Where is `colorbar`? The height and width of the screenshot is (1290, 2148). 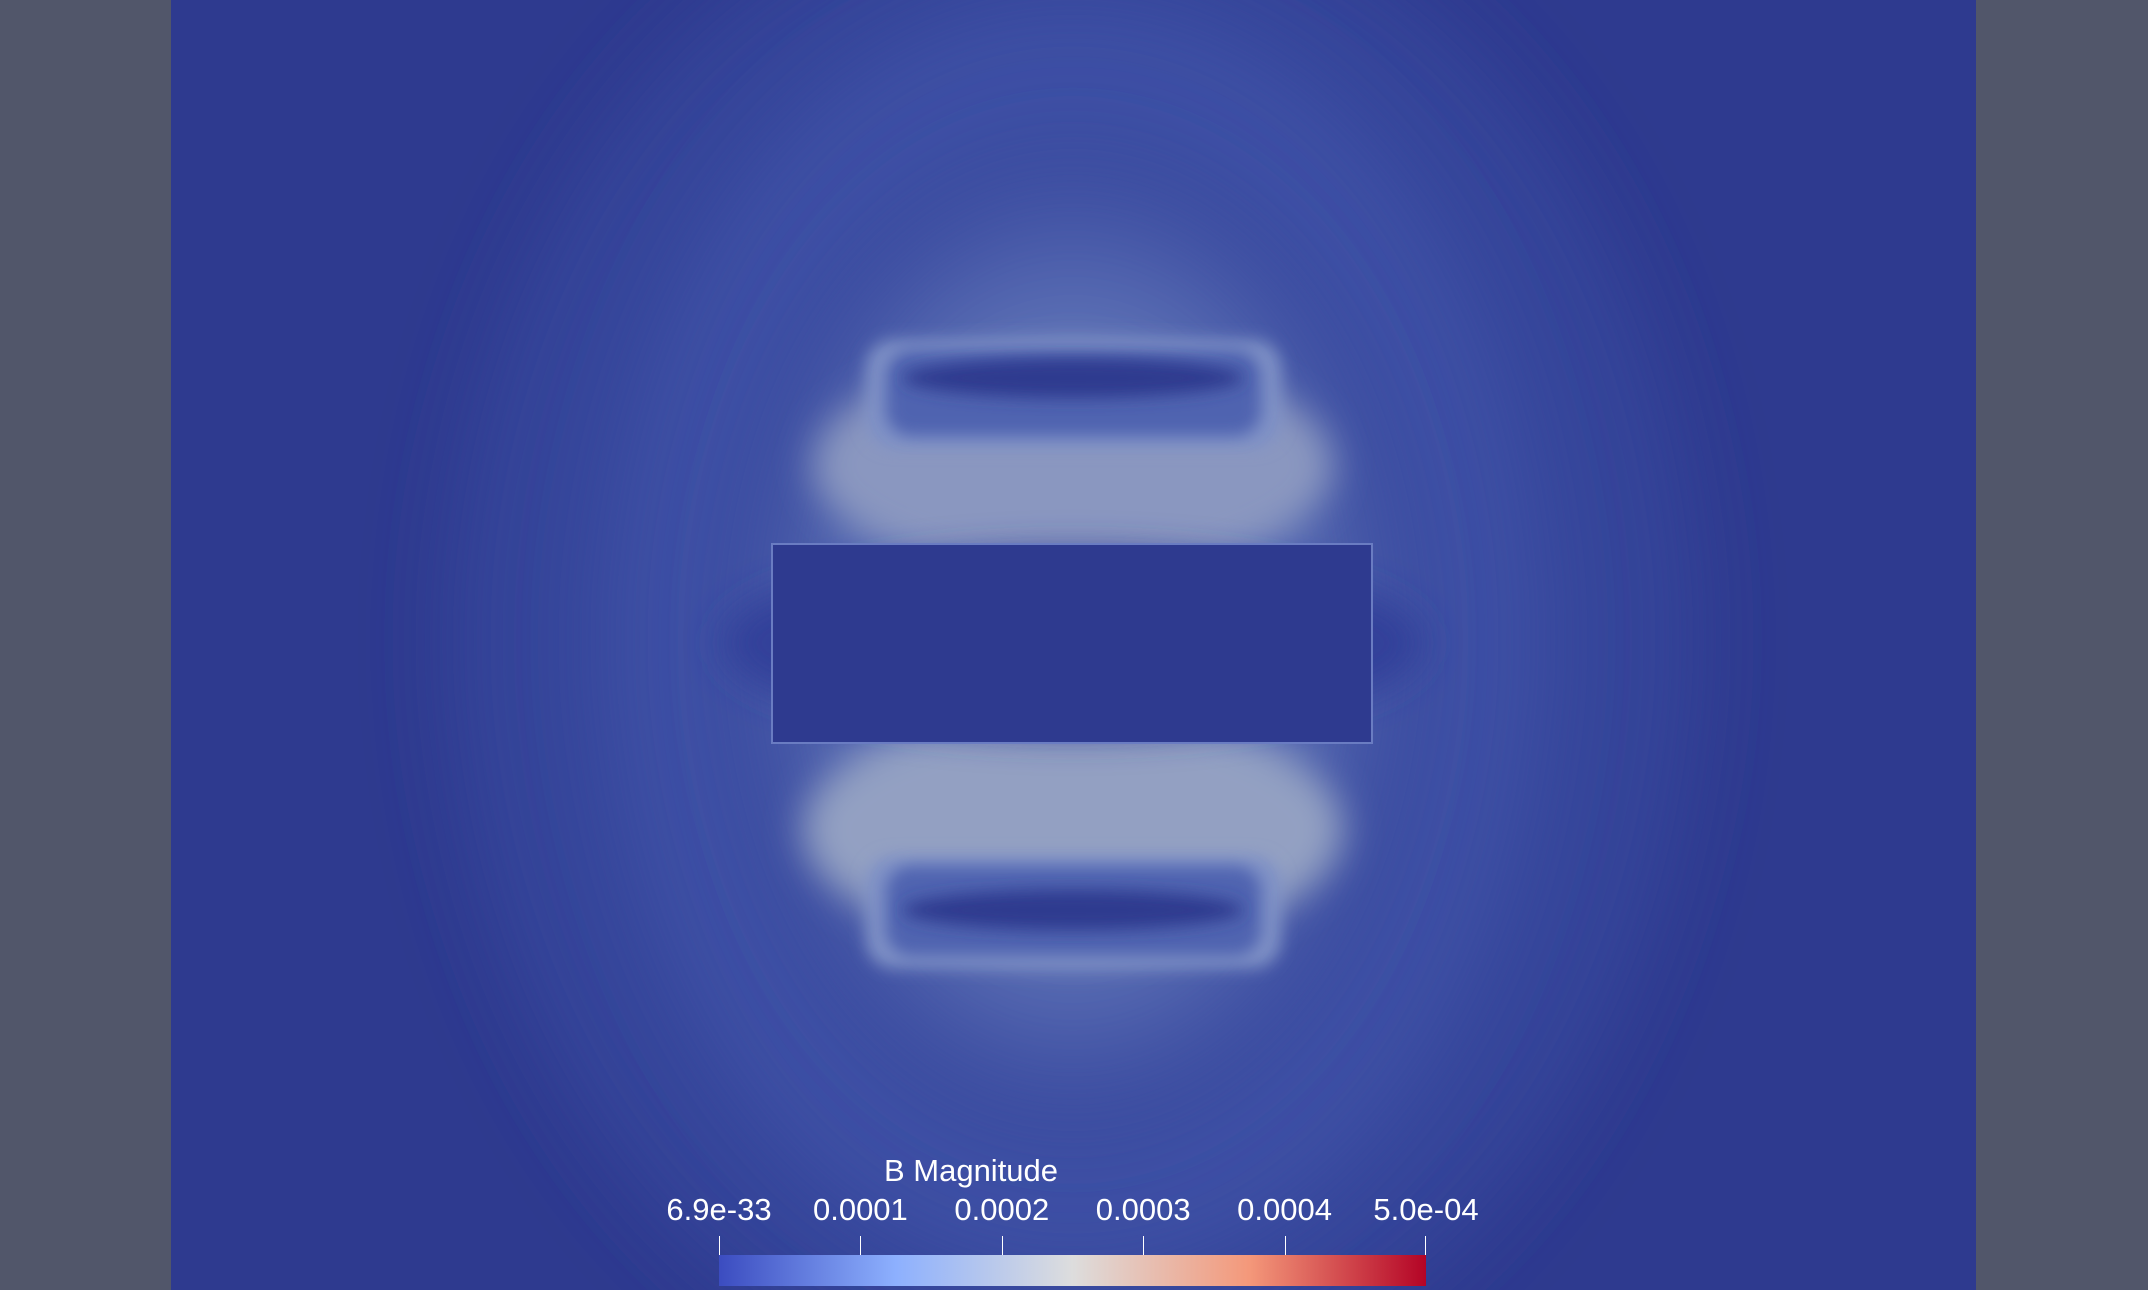 colorbar is located at coordinates (1072, 1270).